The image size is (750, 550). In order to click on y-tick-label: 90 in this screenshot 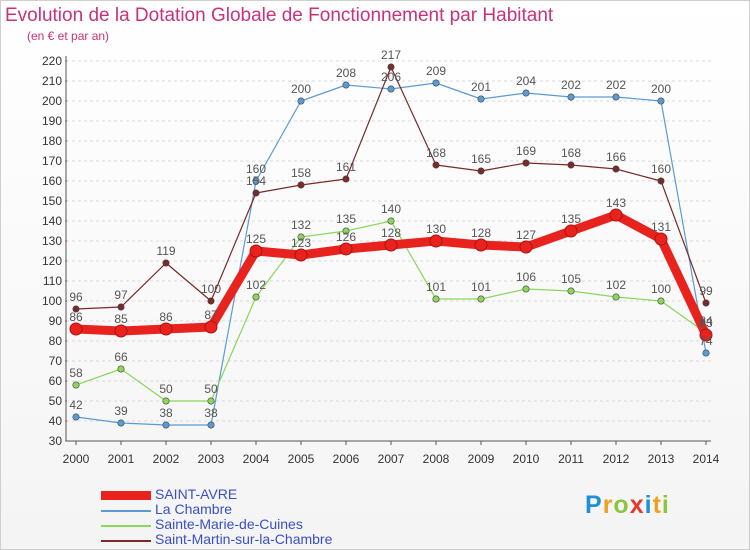, I will do `click(56, 321)`.